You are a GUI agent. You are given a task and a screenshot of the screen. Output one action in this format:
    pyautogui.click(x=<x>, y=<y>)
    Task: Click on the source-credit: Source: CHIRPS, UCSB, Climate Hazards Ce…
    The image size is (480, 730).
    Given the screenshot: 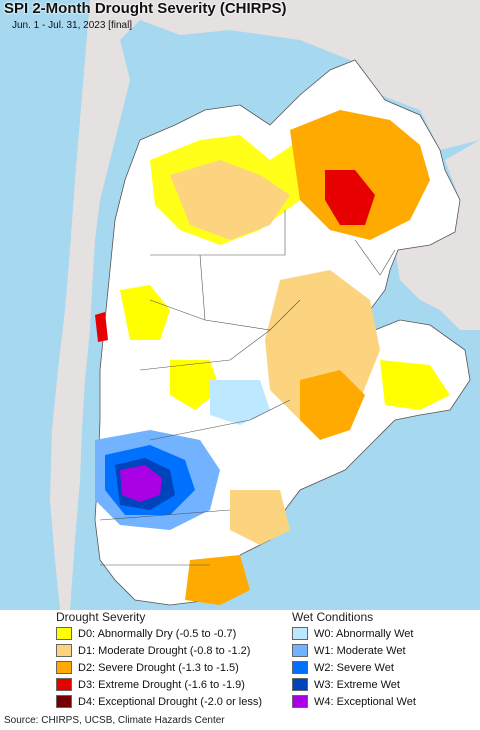 What is the action you would take?
    pyautogui.click(x=114, y=720)
    